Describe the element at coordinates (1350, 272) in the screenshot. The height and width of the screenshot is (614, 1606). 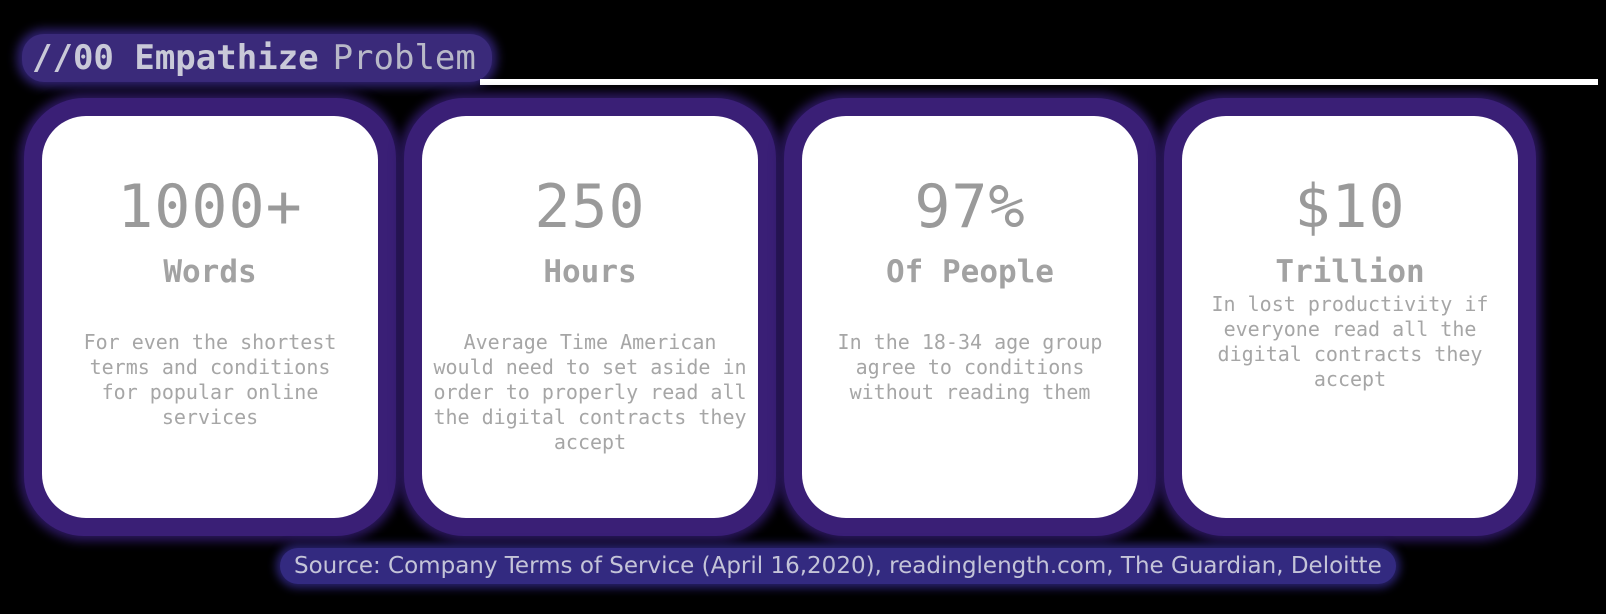
I see `stat-unit: Trillion` at that location.